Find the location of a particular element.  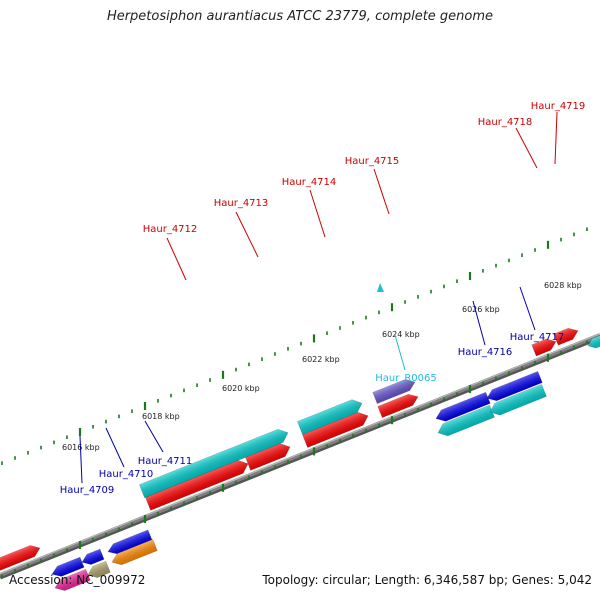

haur-4709-label: Haur_4709 is located at coordinates (87, 490).